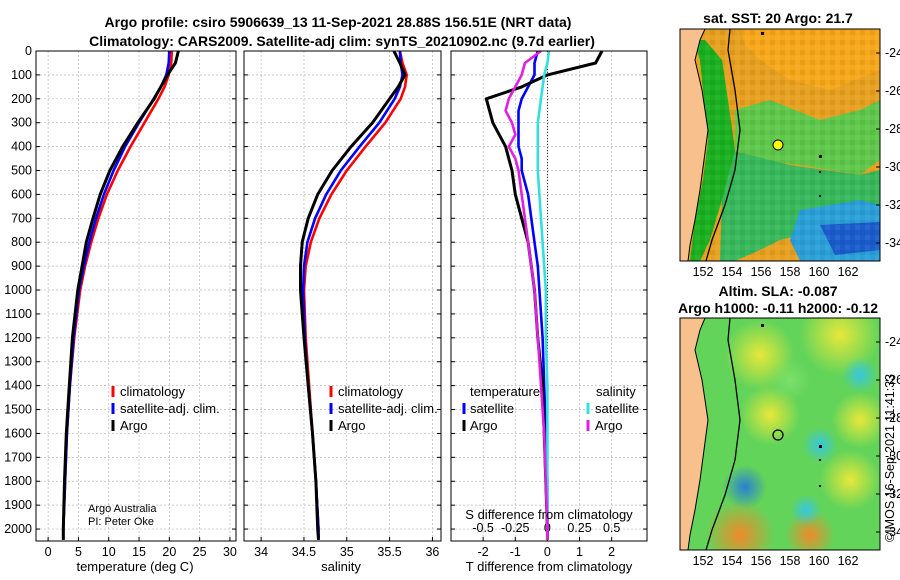 The image size is (900, 580). Describe the element at coordinates (483, 528) in the screenshot. I see `s-tick-label: -0.5` at that location.